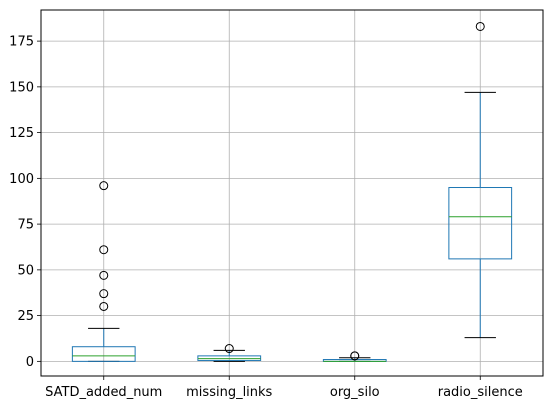 The image size is (552, 413). What do you see at coordinates (229, 392) in the screenshot?
I see `x-tick-label: missing_links` at bounding box center [229, 392].